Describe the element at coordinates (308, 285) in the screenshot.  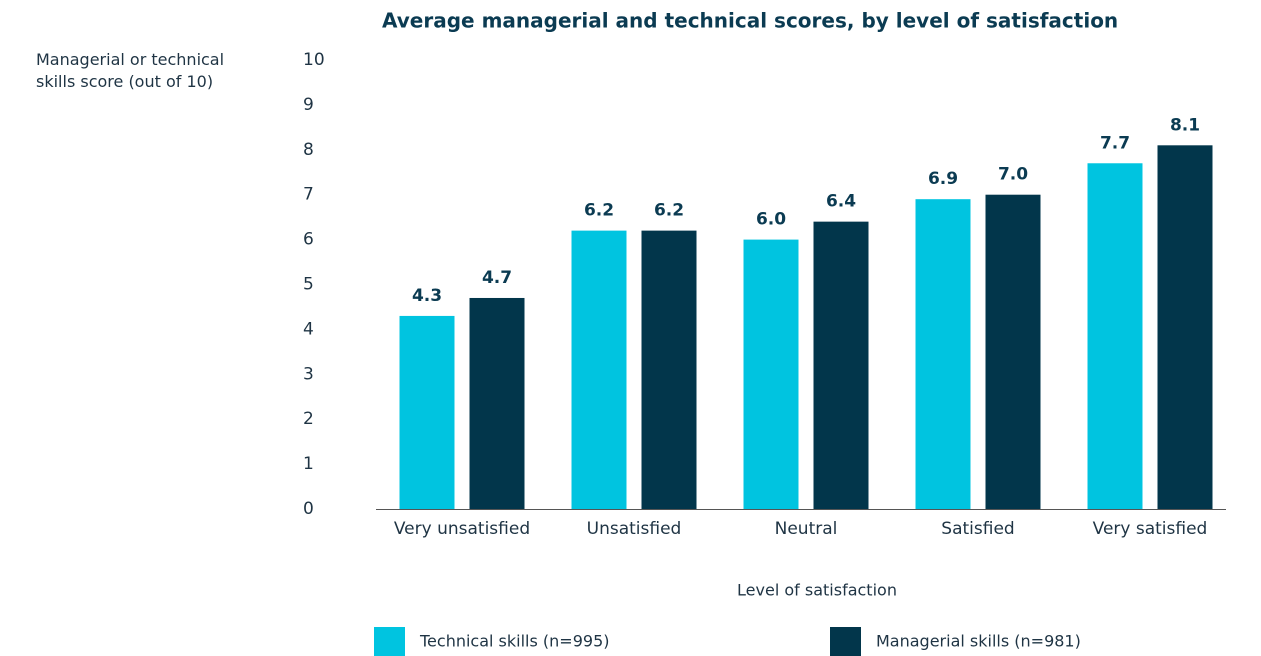
I see `y-tick-label: 5` at that location.